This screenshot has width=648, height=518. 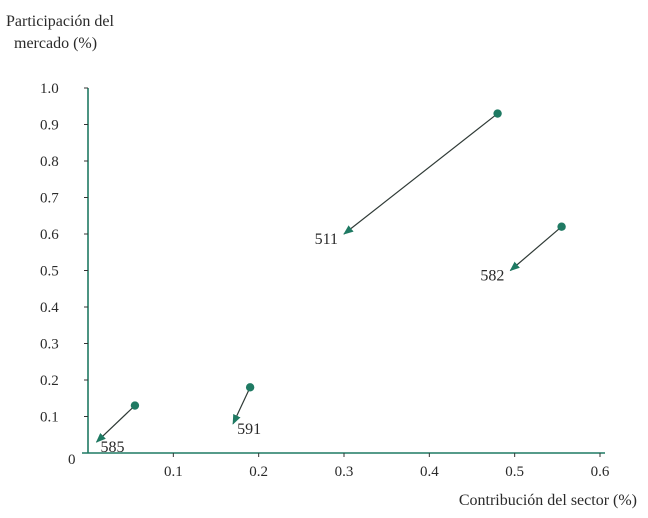 I want to click on x-tick-label: 0.3, so click(x=344, y=472).